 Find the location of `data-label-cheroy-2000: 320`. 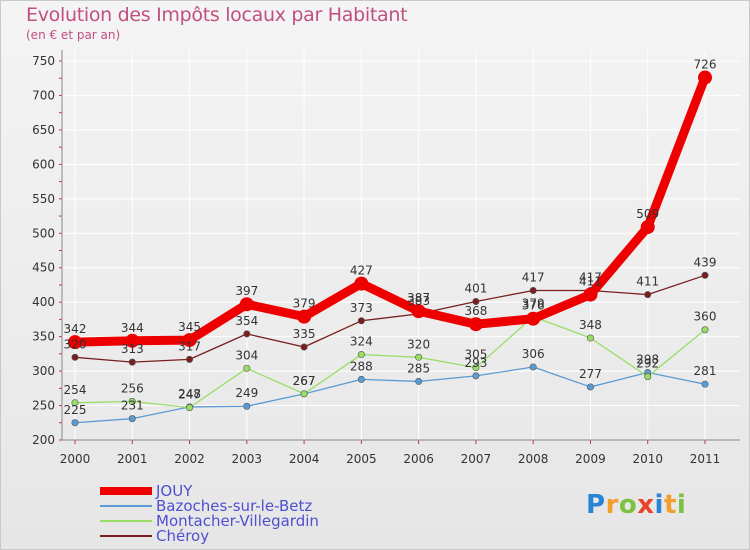

data-label-cheroy-2000: 320 is located at coordinates (75, 344).